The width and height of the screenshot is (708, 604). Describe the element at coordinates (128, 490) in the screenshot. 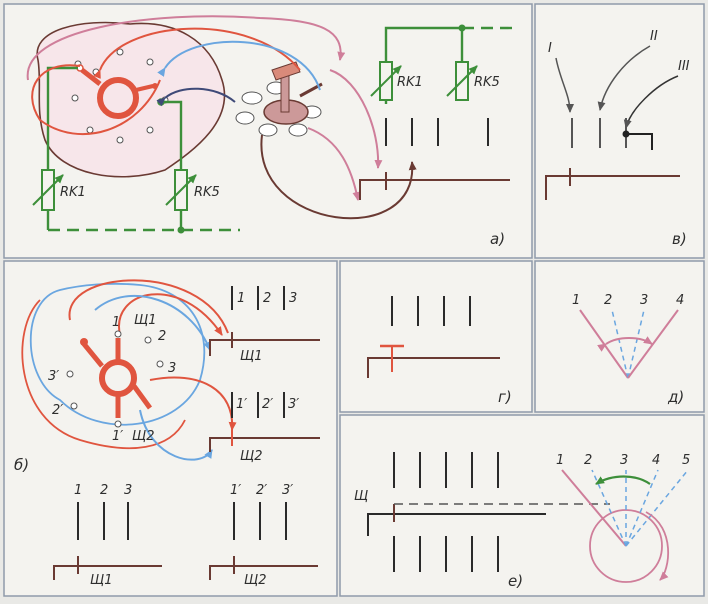

I see `bottom-left-3: 3` at that location.